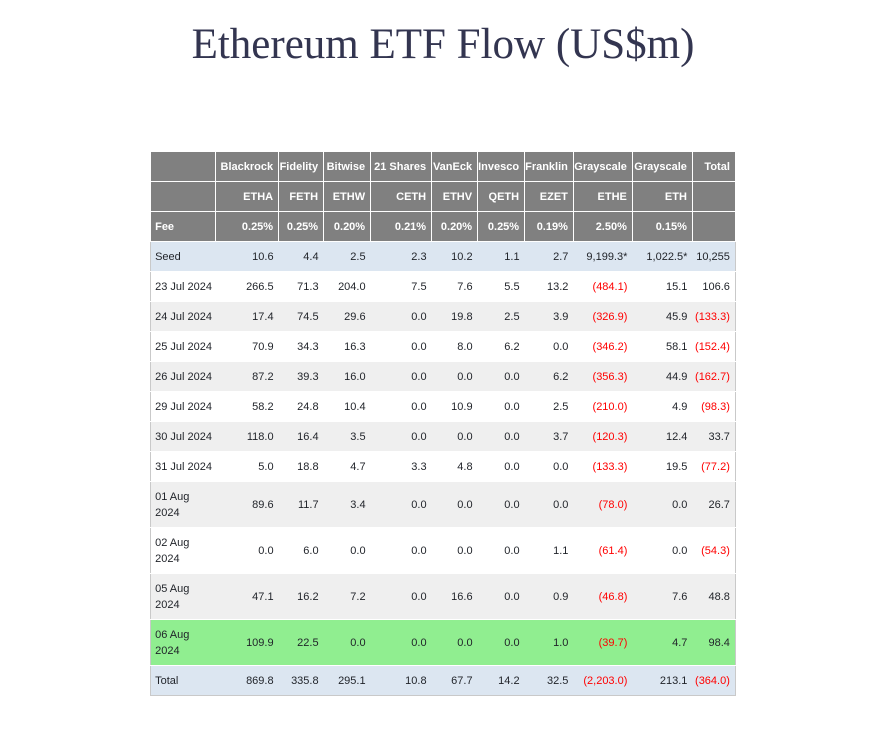 This screenshot has height=729, width=886. What do you see at coordinates (549, 256) in the screenshot?
I see `flow-value-cell: 2.7` at bounding box center [549, 256].